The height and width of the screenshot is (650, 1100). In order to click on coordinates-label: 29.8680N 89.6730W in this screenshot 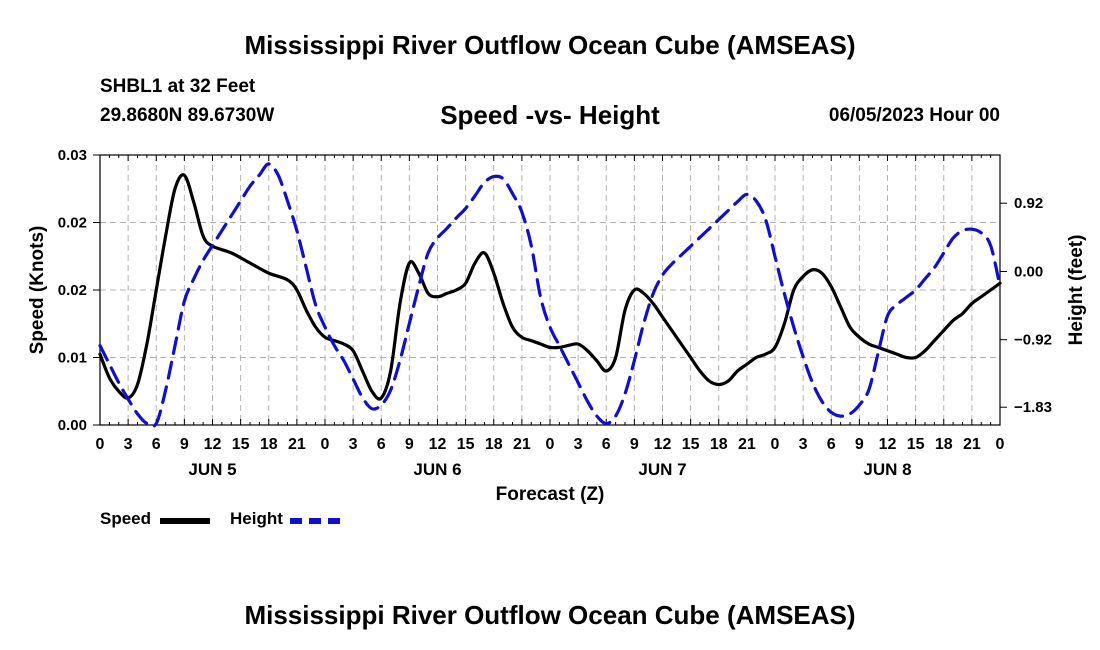, I will do `click(187, 115)`.